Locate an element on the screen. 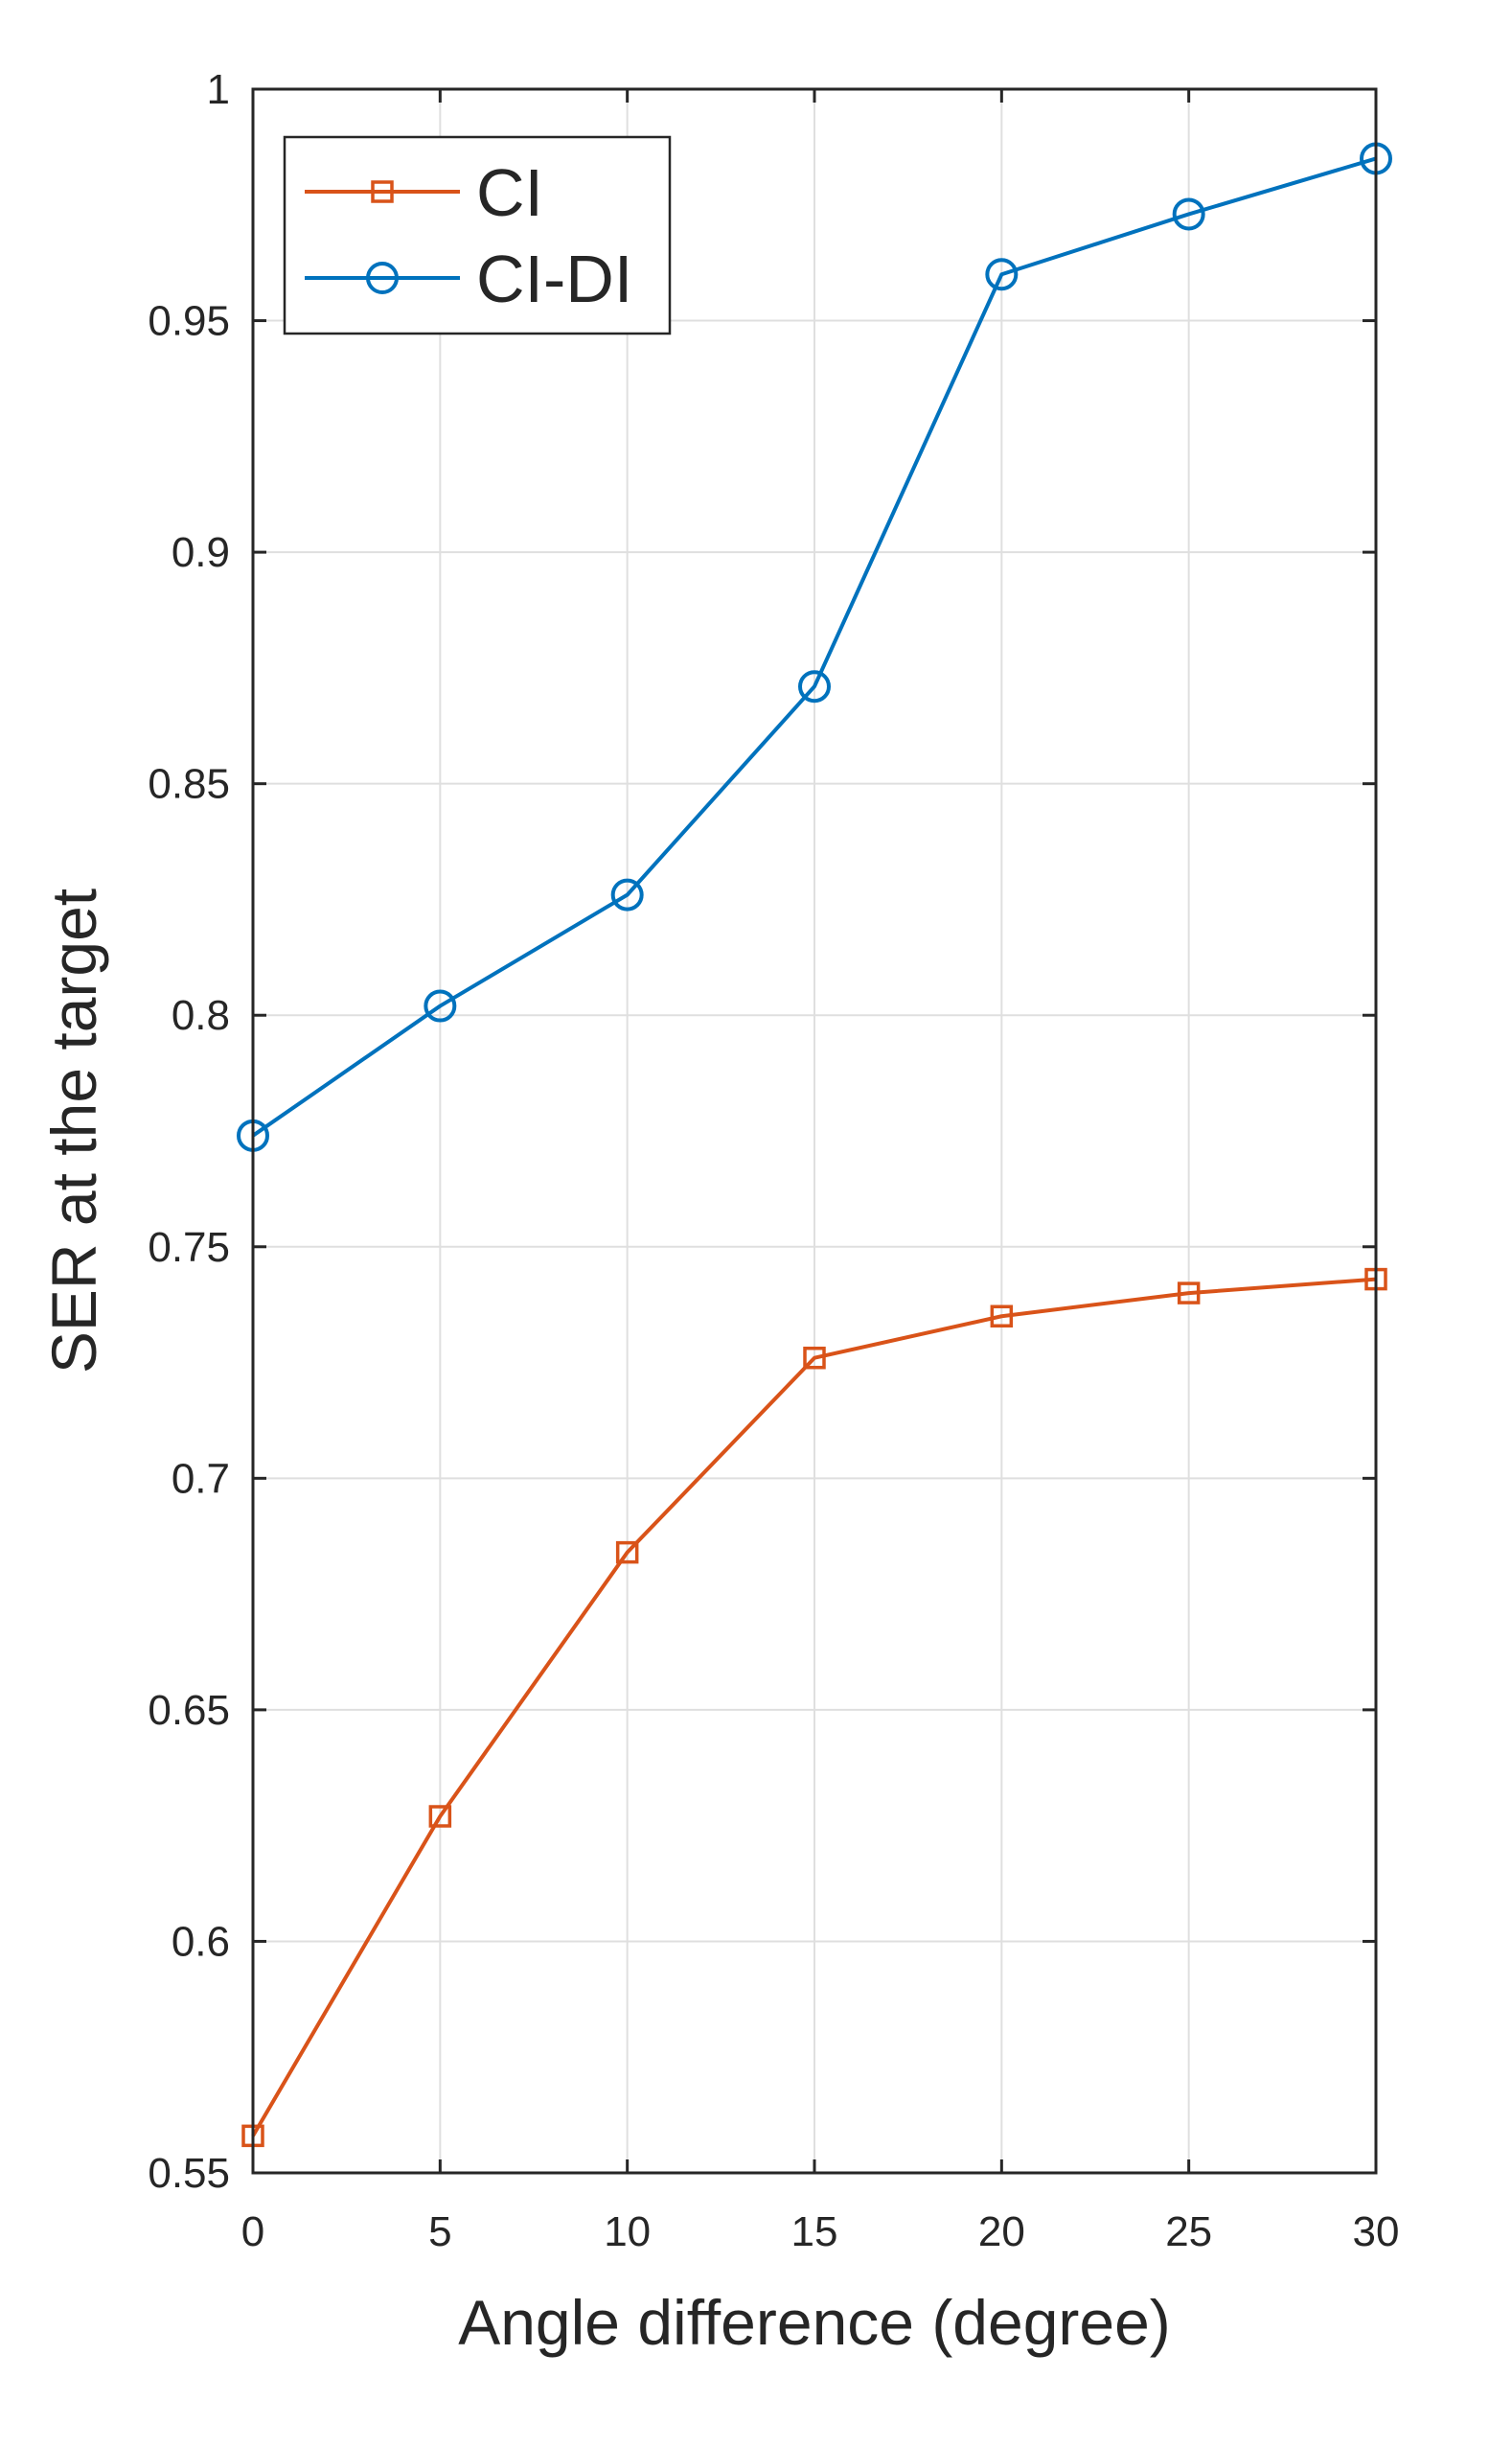 The image size is (1512, 2447). x-tick-label: 10 is located at coordinates (627, 2231).